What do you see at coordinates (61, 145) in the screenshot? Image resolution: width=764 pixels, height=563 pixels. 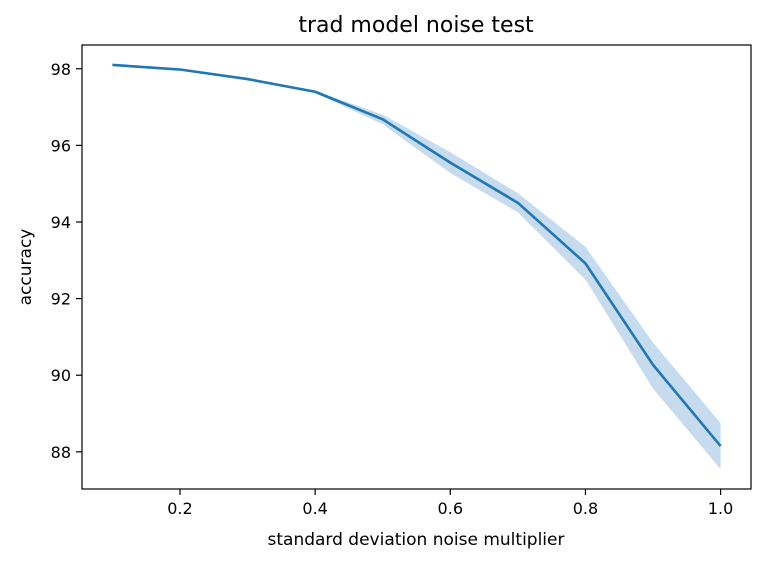 I see `y-tick-label: 96` at bounding box center [61, 145].